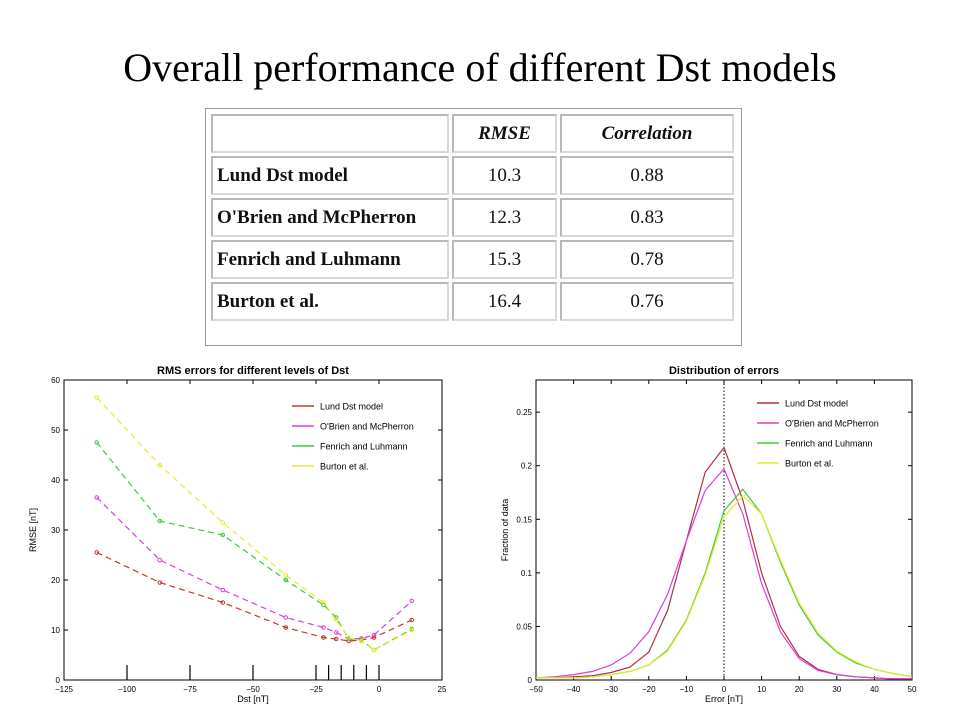 This screenshot has width=960, height=720. What do you see at coordinates (724, 371) in the screenshot?
I see `chart-title: Distribution of errors` at bounding box center [724, 371].